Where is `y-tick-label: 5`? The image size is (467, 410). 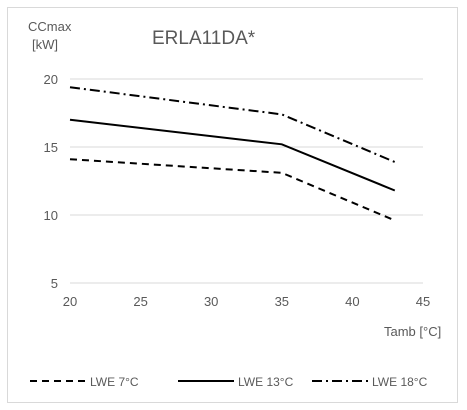
y-tick-label: 5 is located at coordinates (54, 283).